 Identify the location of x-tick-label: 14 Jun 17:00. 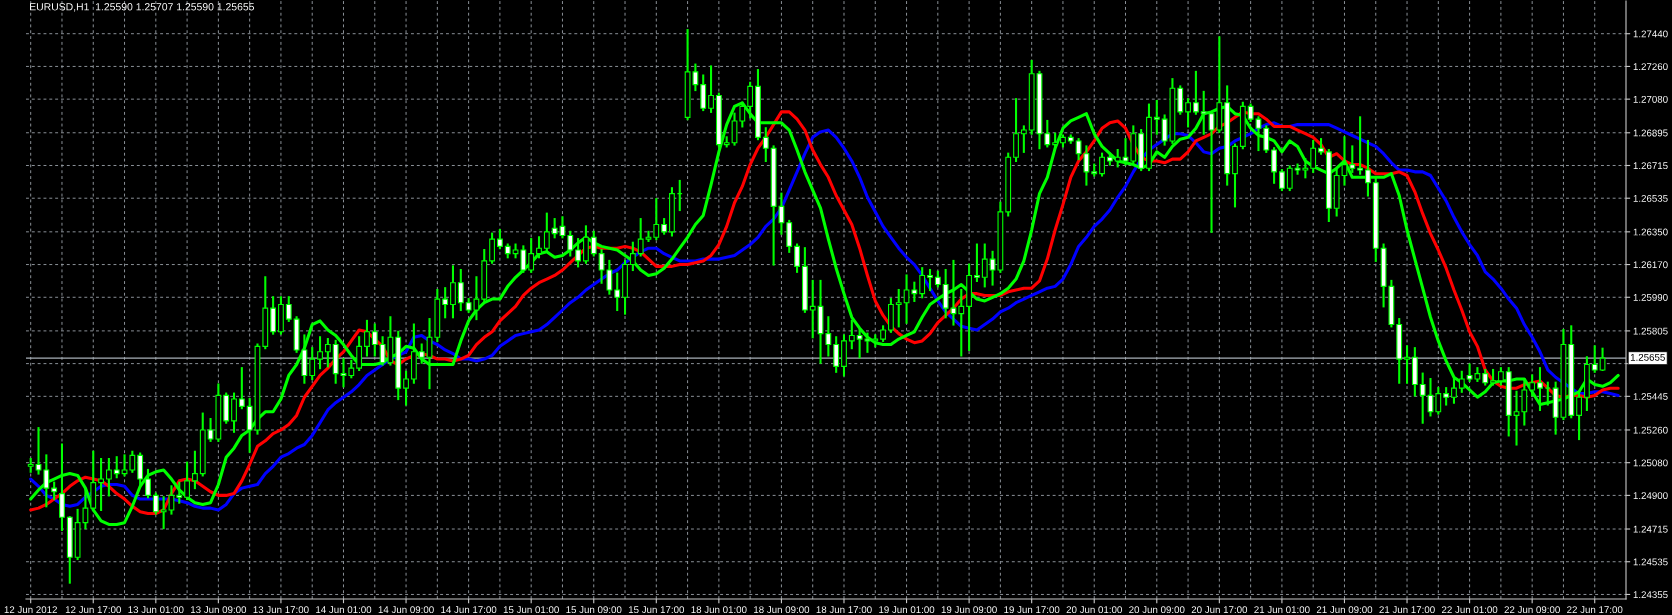
(469, 610).